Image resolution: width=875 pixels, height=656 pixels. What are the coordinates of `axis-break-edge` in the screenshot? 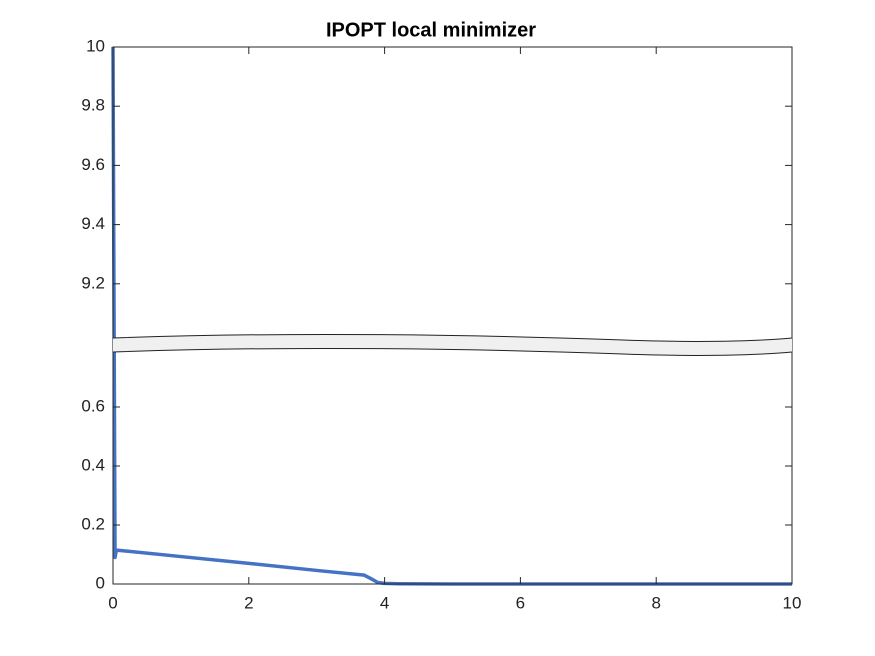 It's located at (452, 344).